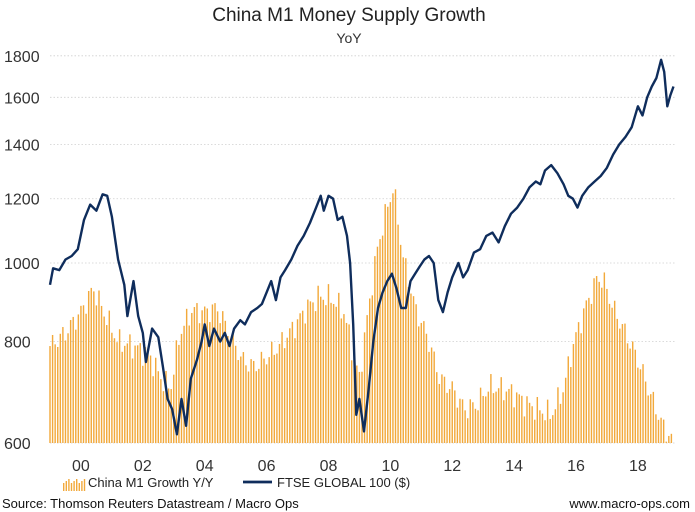  What do you see at coordinates (22, 200) in the screenshot?
I see `y-tick-label: 1200` at bounding box center [22, 200].